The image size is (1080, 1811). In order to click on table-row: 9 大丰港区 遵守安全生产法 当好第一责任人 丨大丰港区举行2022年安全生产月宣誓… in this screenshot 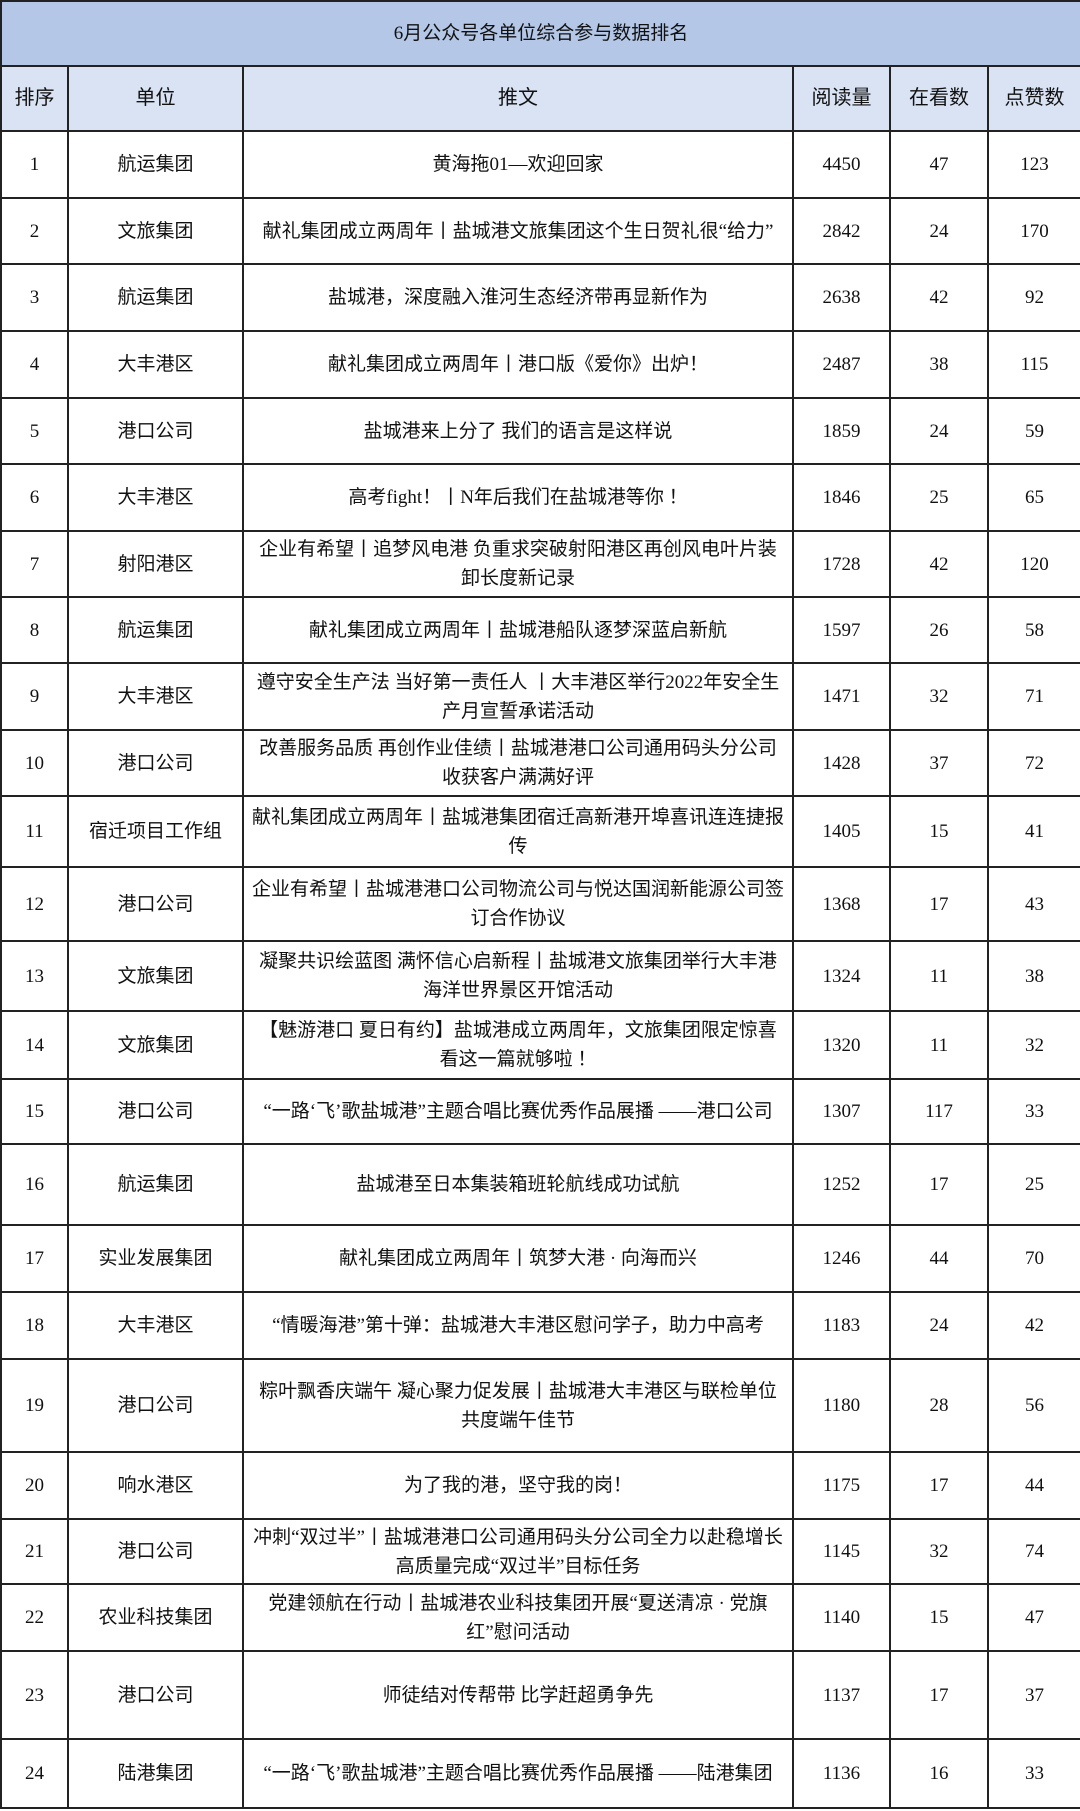, I will do `click(540, 696)`.